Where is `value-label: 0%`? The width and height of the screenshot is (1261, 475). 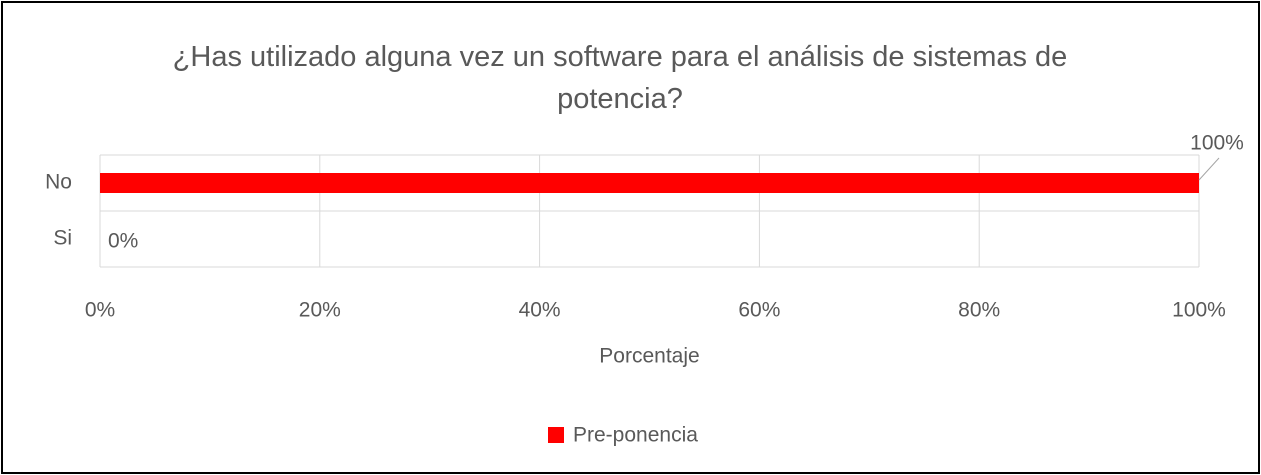 value-label: 0% is located at coordinates (123, 241).